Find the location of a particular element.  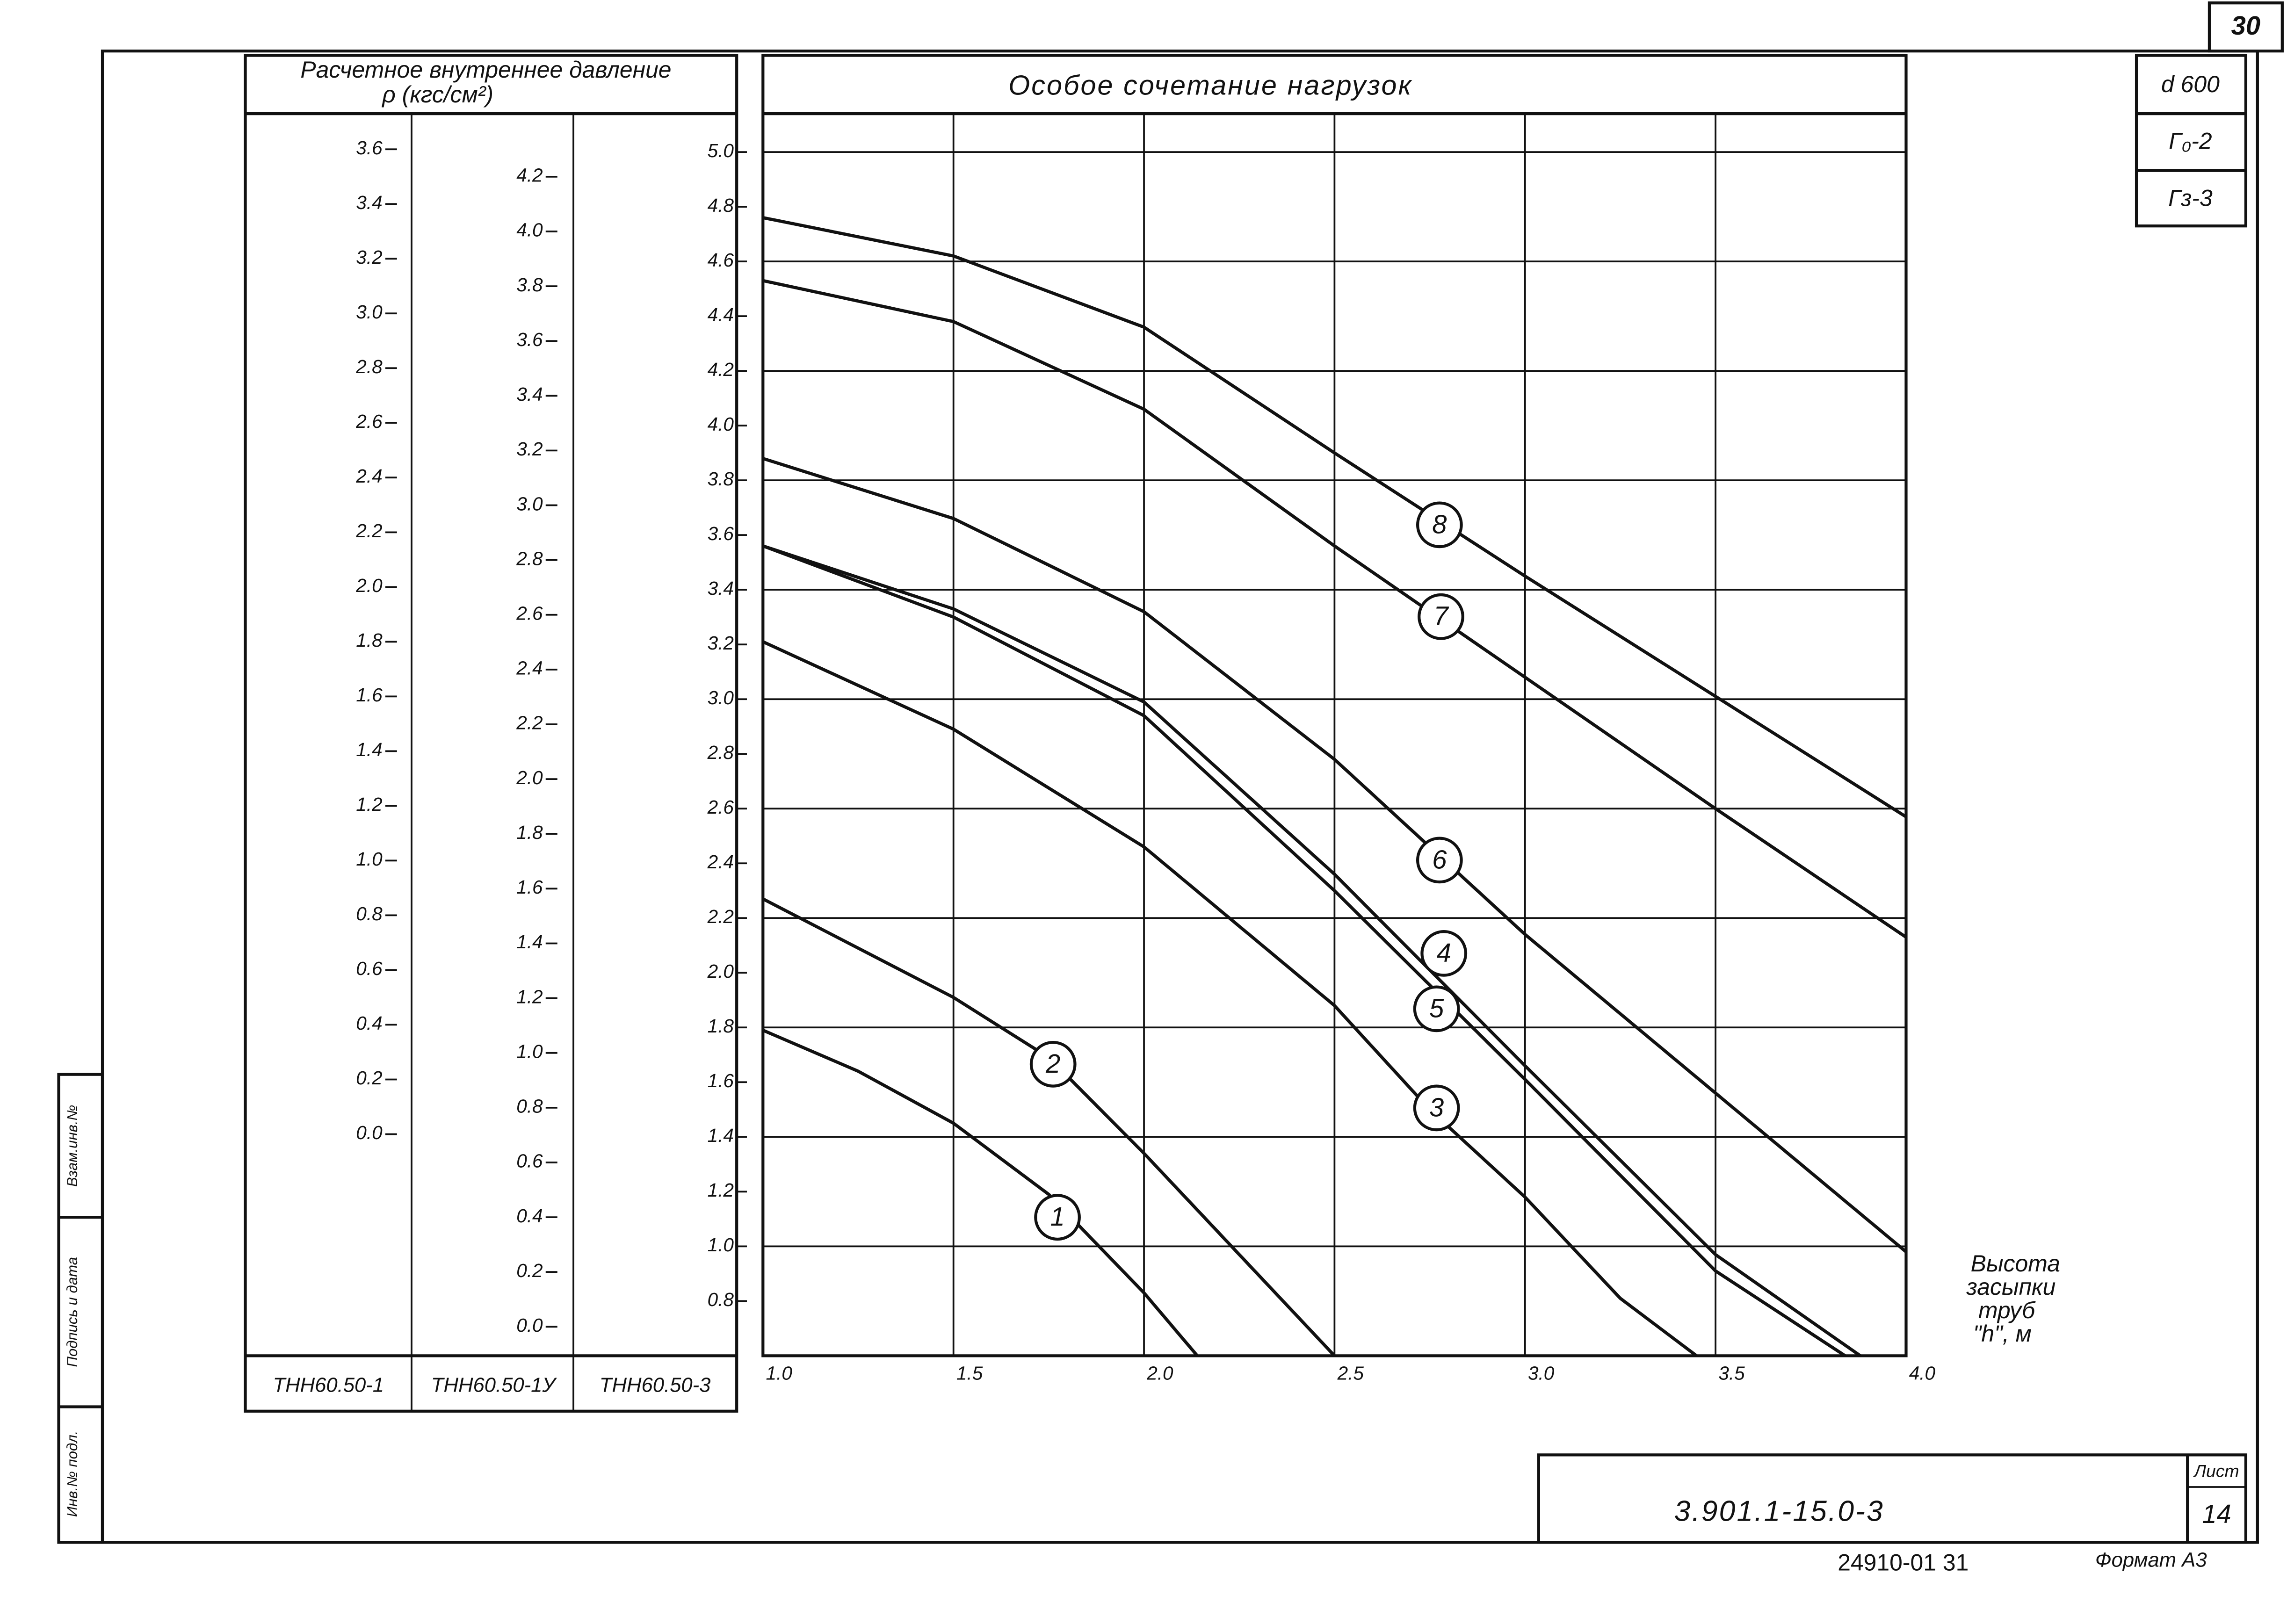

x-axis-label: Высота is located at coordinates (2015, 1263).